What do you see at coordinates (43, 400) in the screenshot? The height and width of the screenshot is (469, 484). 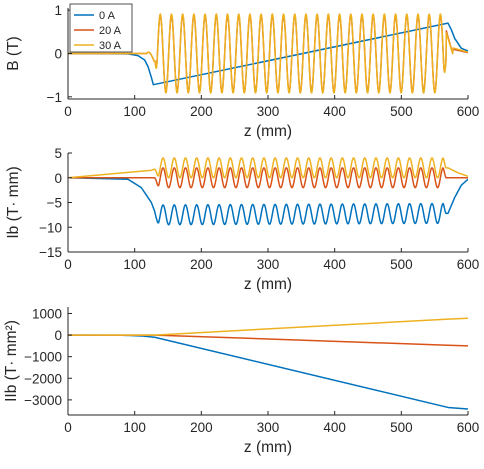 I see `y-tick-label: −3000` at bounding box center [43, 400].